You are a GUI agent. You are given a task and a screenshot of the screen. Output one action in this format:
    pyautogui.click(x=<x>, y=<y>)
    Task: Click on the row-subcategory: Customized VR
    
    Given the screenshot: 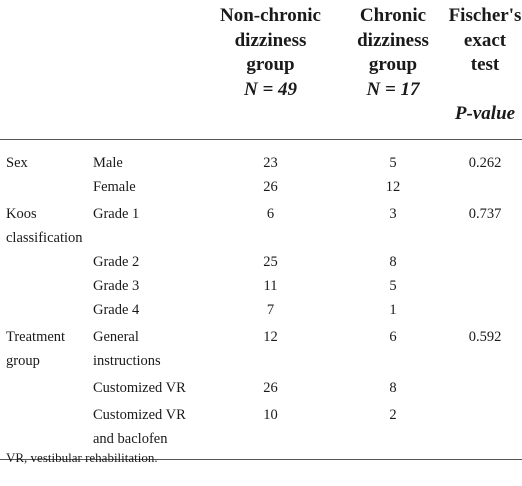 What is the action you would take?
    pyautogui.click(x=139, y=387)
    